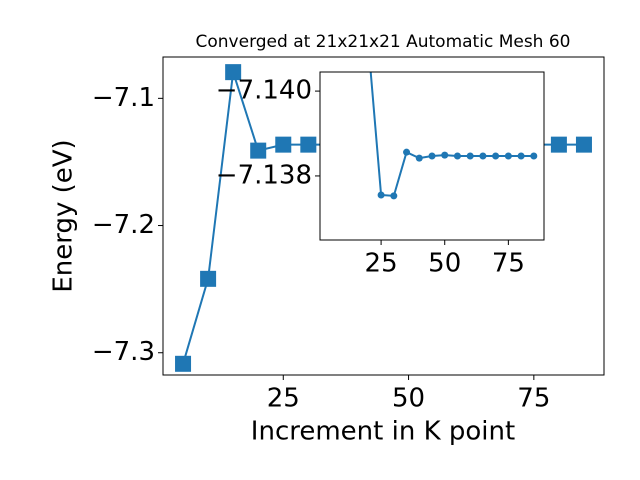  What do you see at coordinates (453, 136) in the screenshot?
I see `series` at bounding box center [453, 136].